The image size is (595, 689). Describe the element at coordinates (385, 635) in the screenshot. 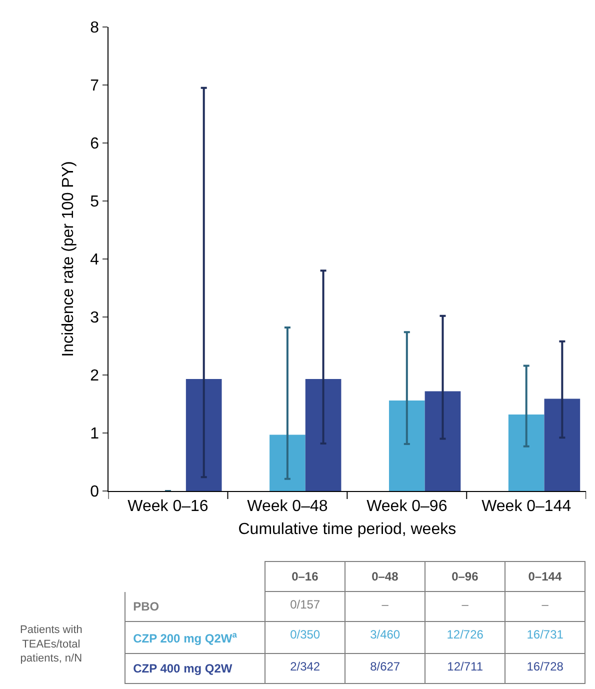

I see `text: 3/460` at that location.